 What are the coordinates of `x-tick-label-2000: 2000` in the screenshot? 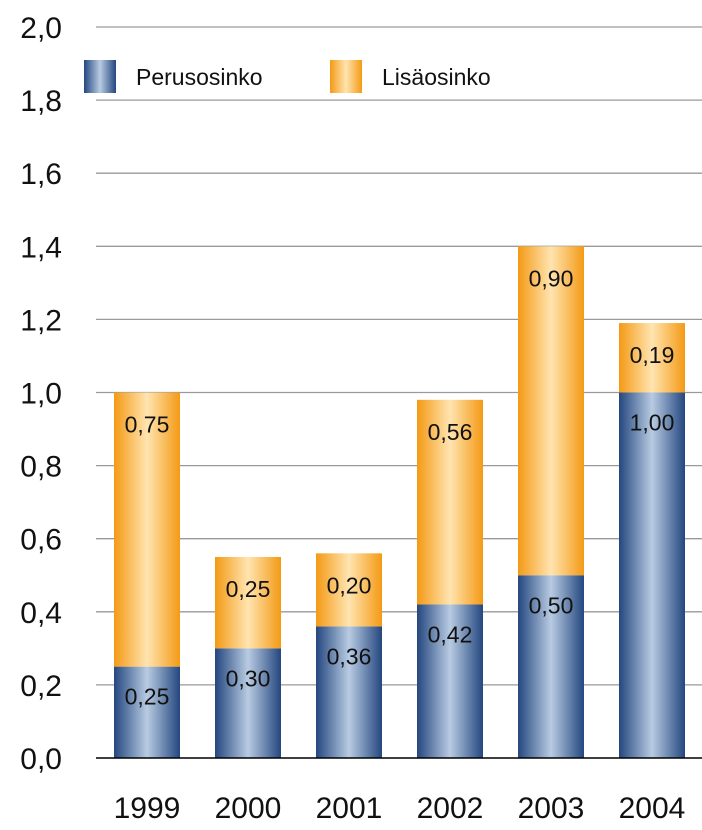 It's located at (248, 808).